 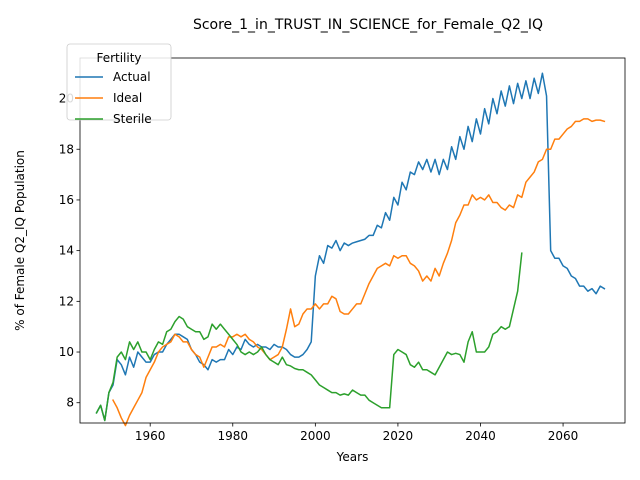 What do you see at coordinates (480, 436) in the screenshot?
I see `x-tick-label: 2040` at bounding box center [480, 436].